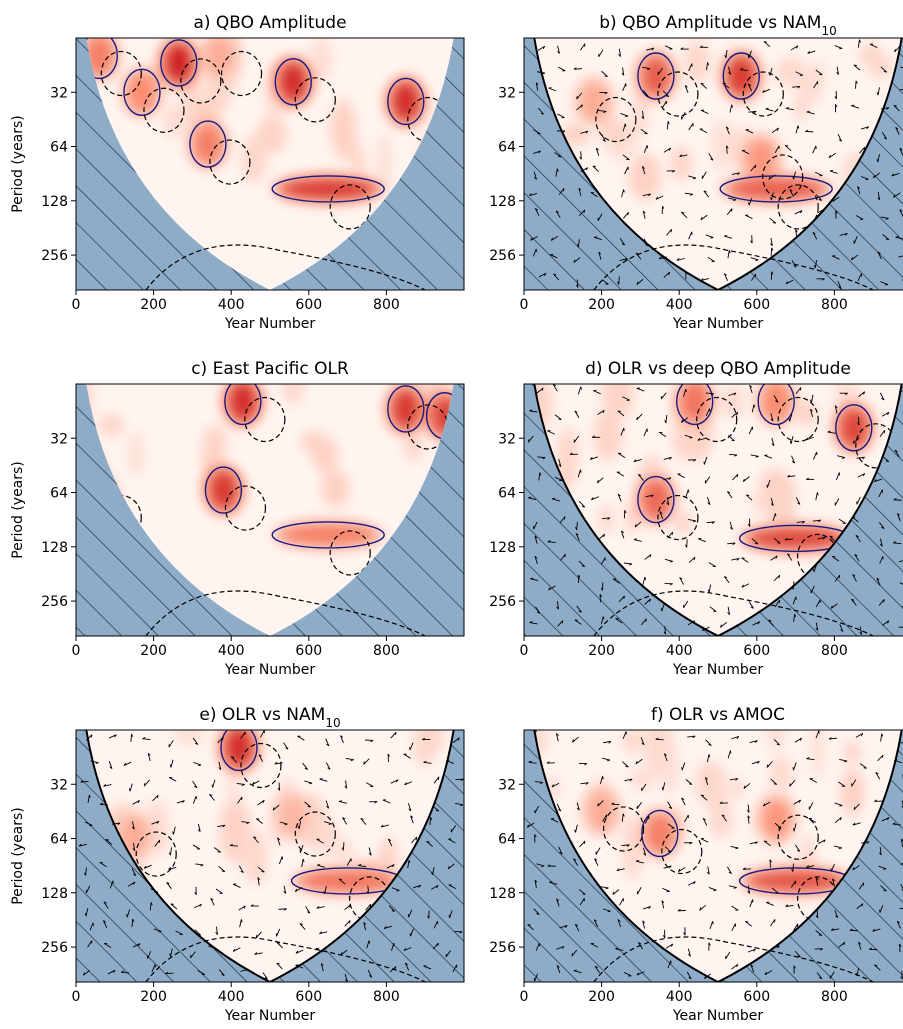 This screenshot has height=1029, width=903. What do you see at coordinates (502, 548) in the screenshot?
I see `y-tick-d-2: 128` at bounding box center [502, 548].